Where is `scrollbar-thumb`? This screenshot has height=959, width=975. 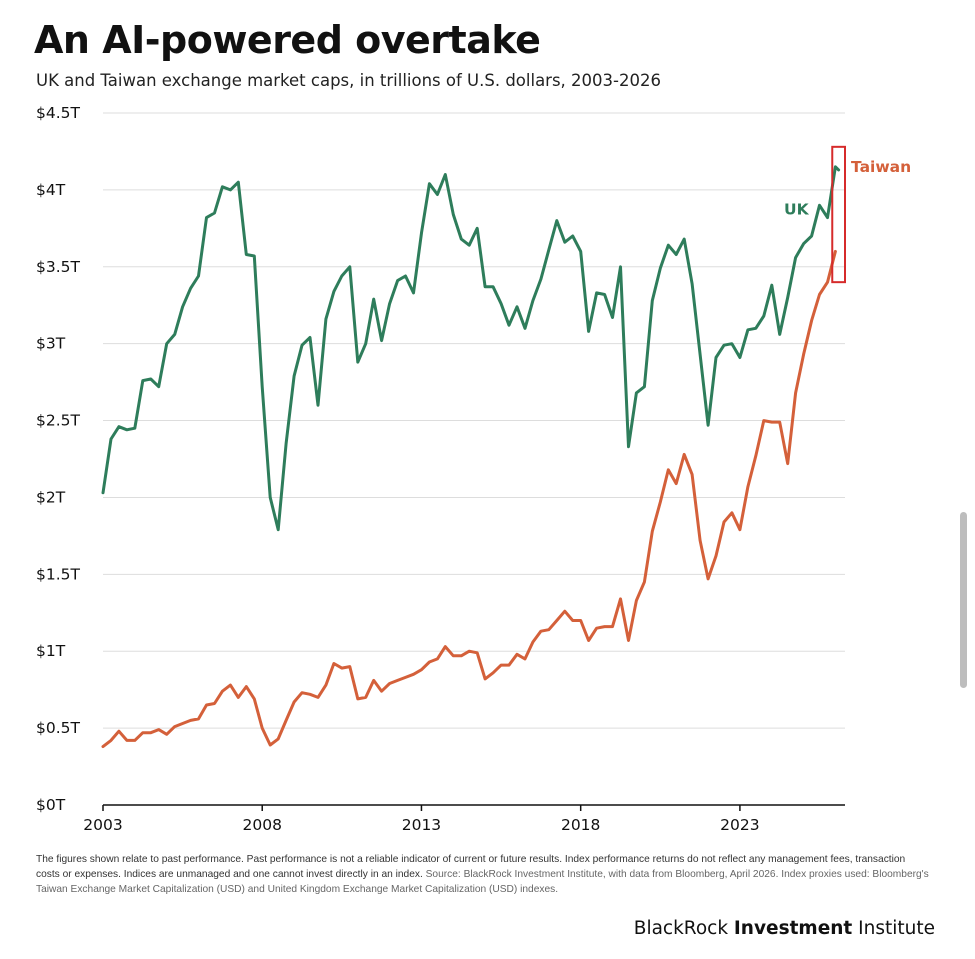 scrollbar-thumb is located at coordinates (963, 600).